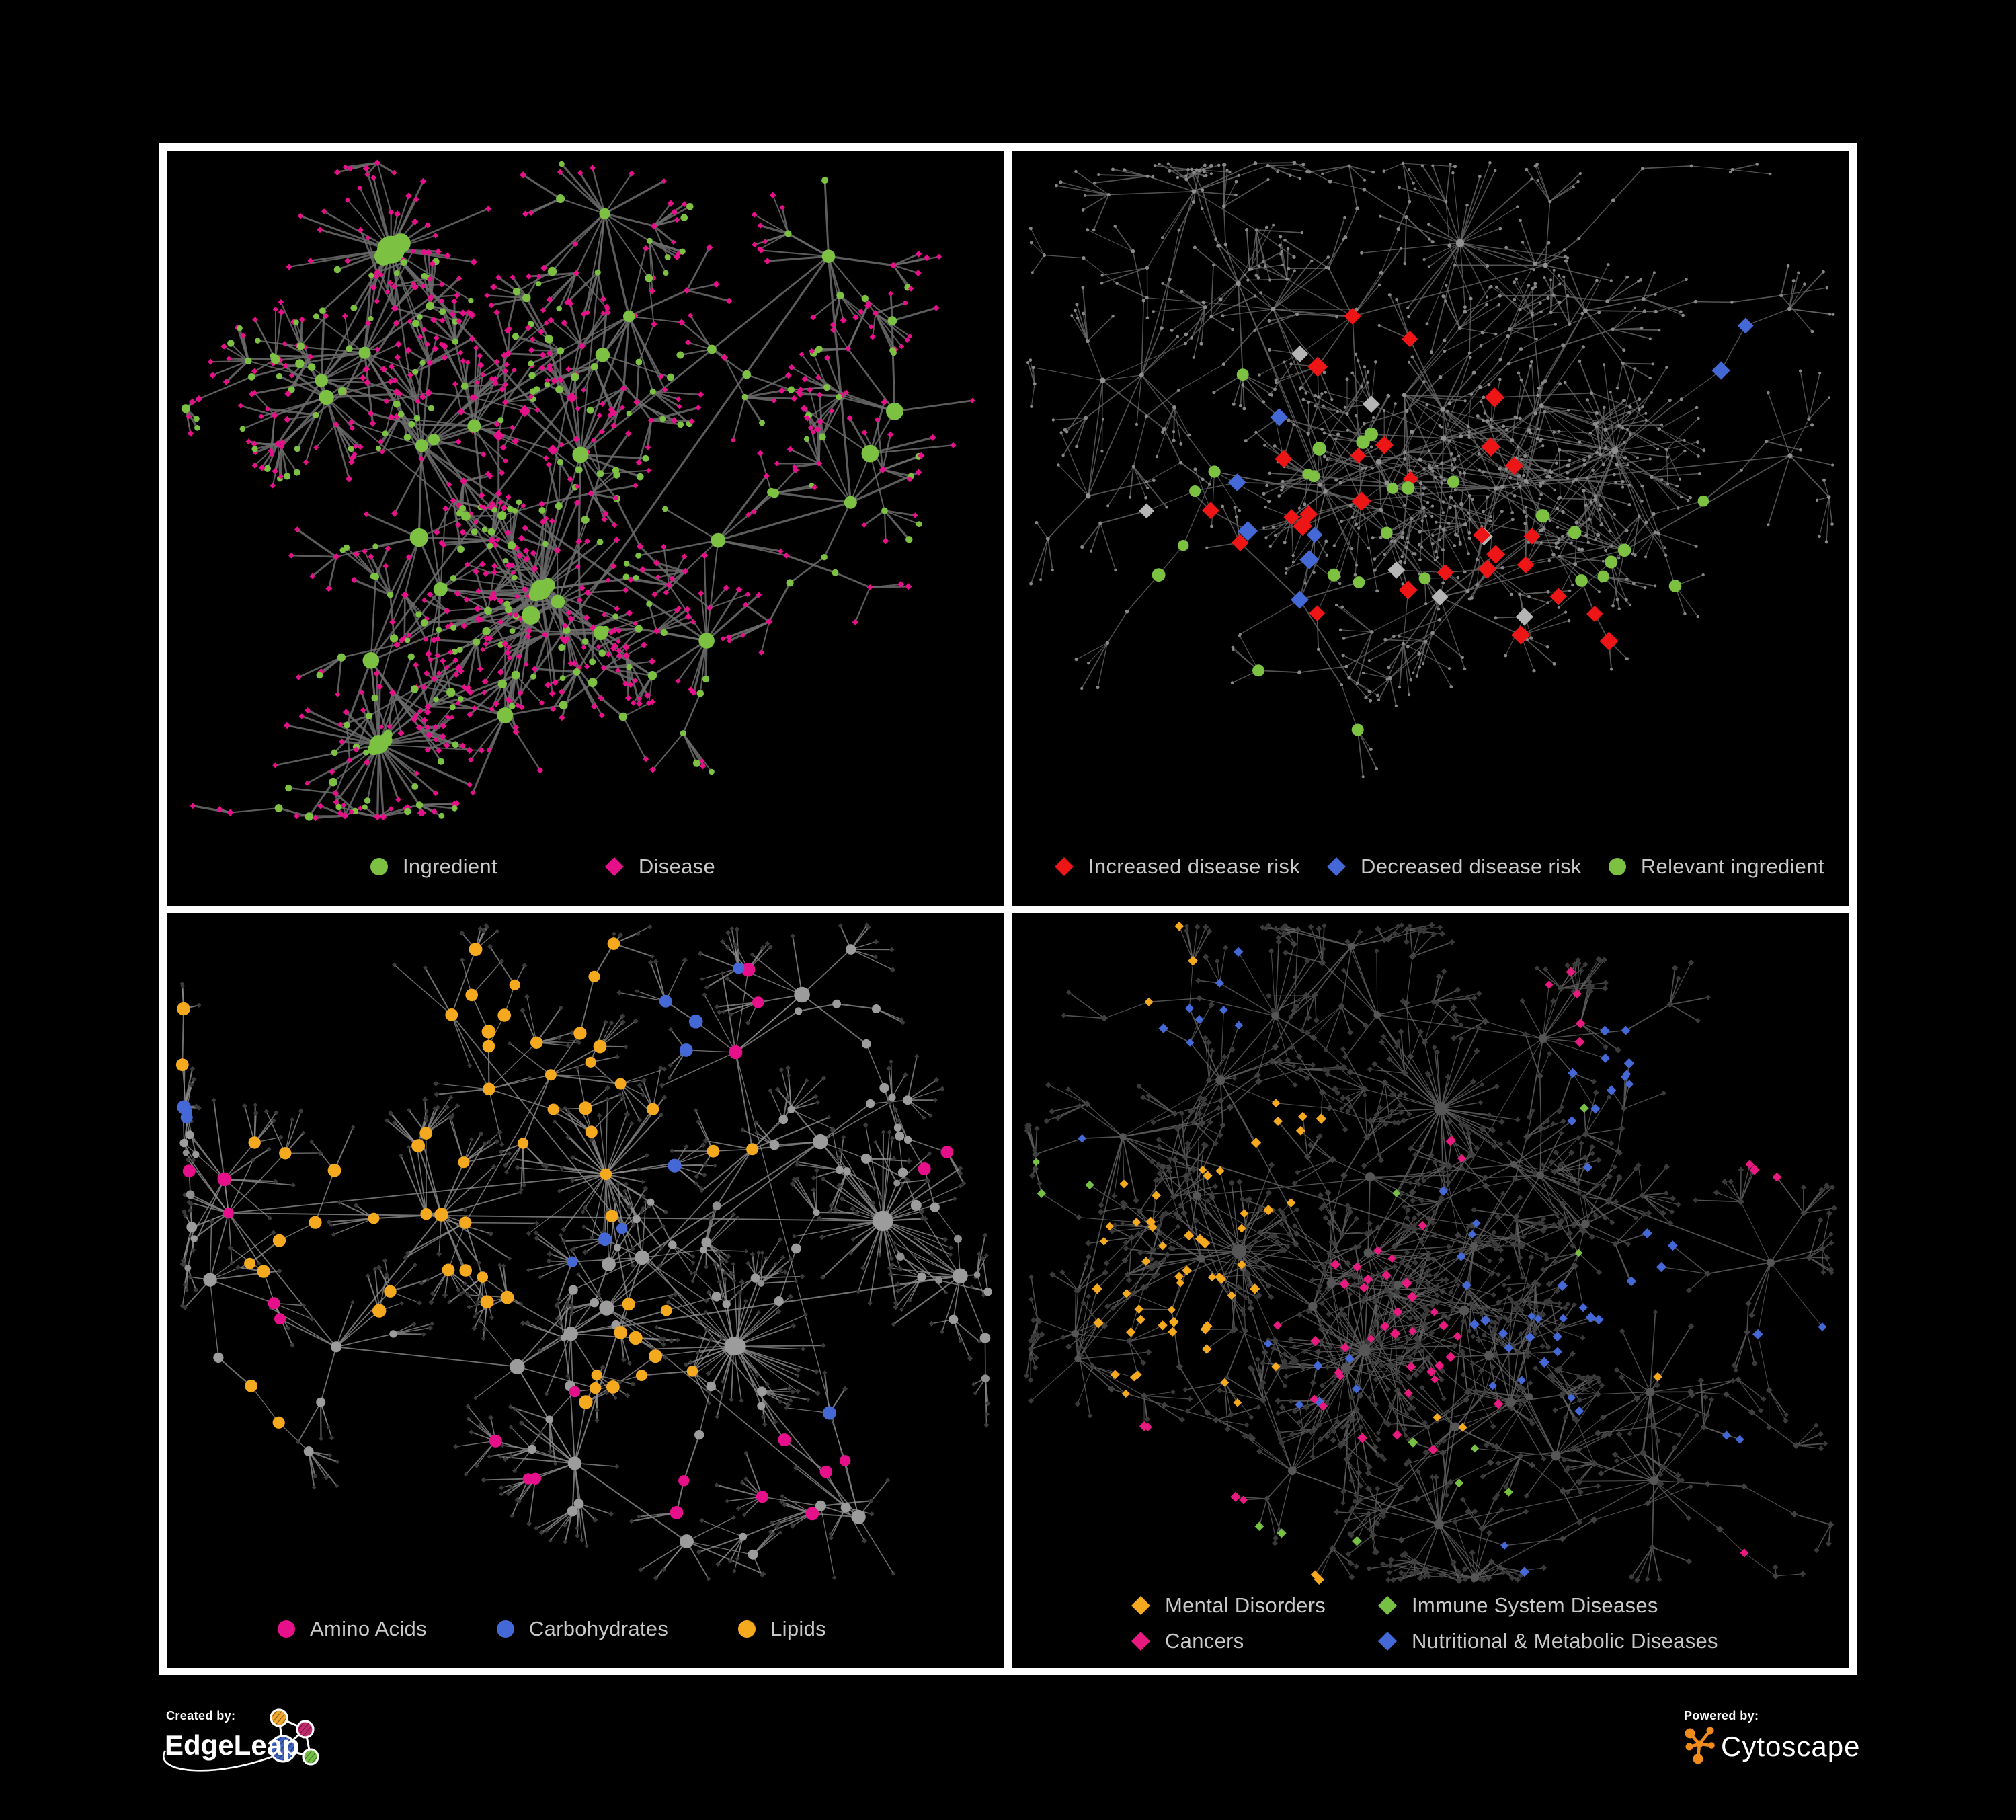 The width and height of the screenshot is (2016, 1820). I want to click on legend-label: Decreased disease risk, so click(1471, 866).